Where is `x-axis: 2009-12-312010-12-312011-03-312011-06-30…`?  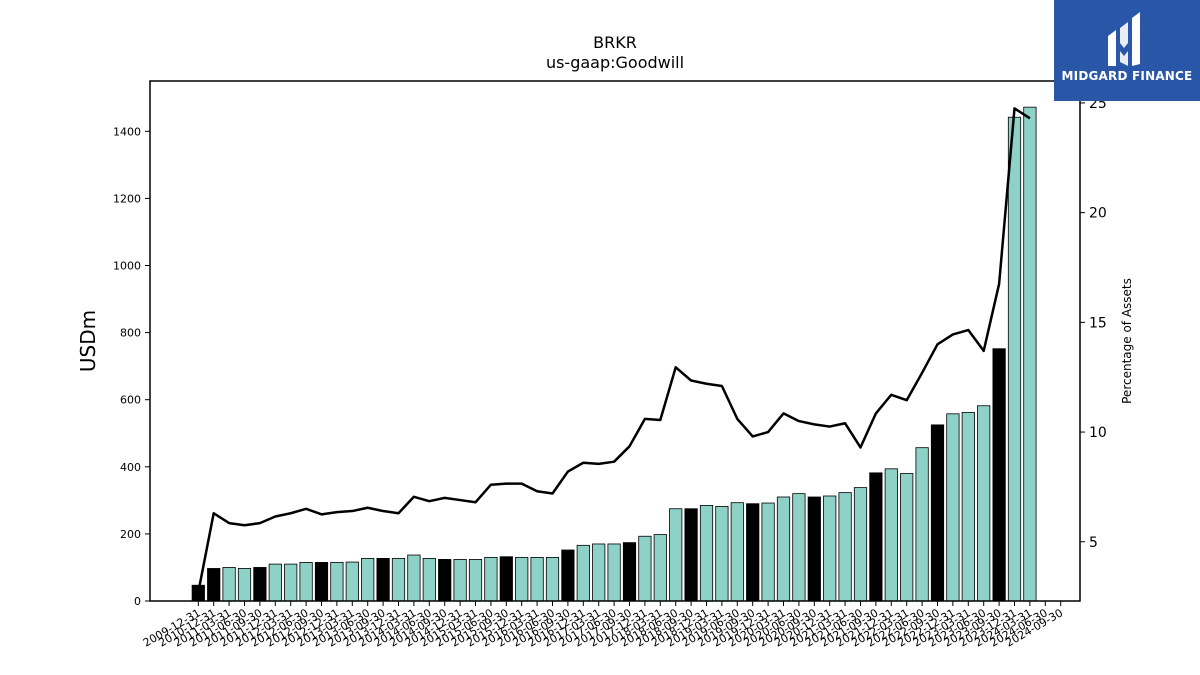
x-axis: 2009-12-312010-12-312011-03-312011-06-30… is located at coordinates (603, 625).